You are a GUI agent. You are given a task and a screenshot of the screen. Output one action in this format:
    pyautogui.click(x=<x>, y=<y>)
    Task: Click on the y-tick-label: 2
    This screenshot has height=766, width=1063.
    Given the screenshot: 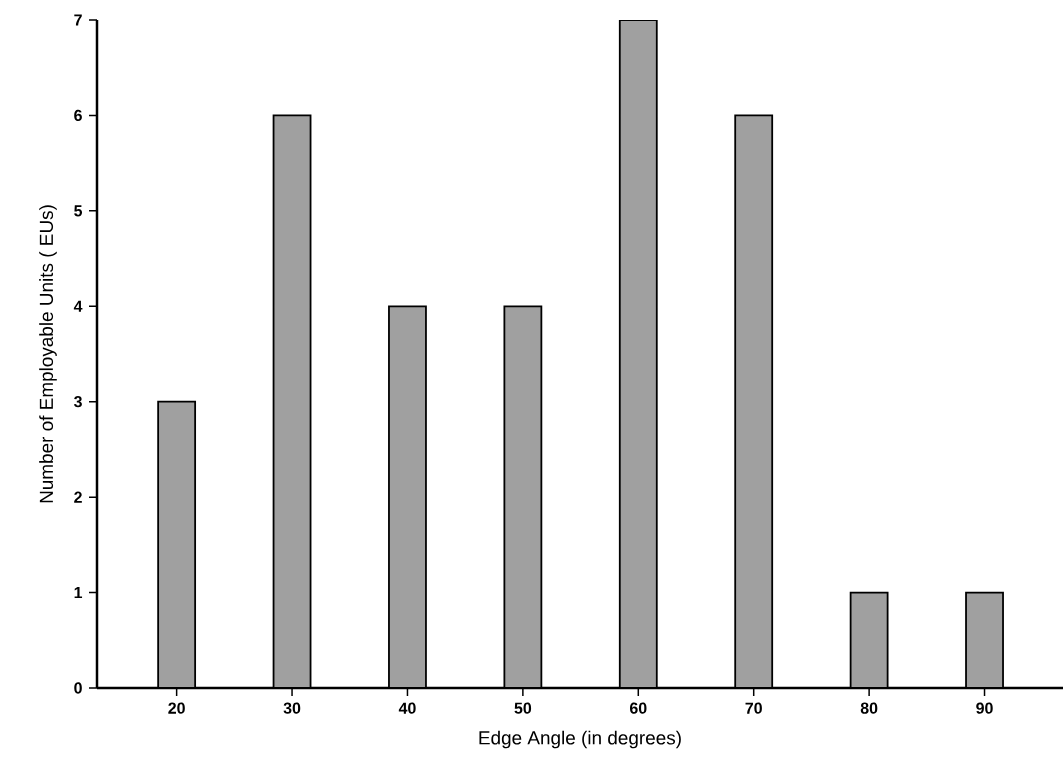 What is the action you would take?
    pyautogui.click(x=78, y=497)
    